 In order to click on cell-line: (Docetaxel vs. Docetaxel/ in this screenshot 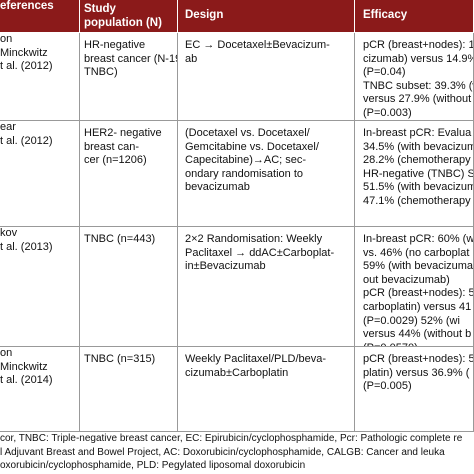, I will do `click(247, 133)`.